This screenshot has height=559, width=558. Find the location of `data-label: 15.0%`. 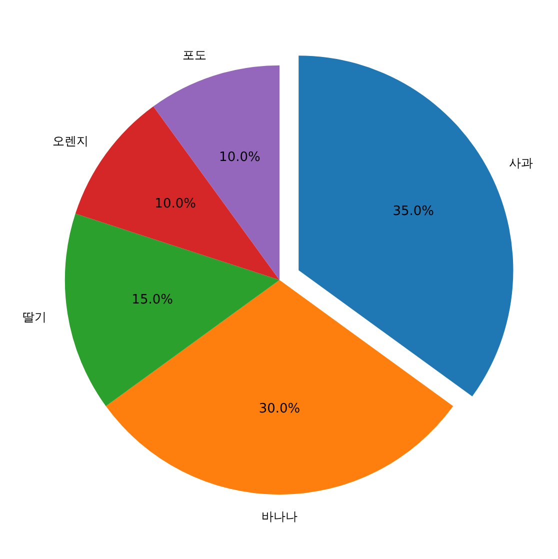

data-label: 15.0% is located at coordinates (152, 300).